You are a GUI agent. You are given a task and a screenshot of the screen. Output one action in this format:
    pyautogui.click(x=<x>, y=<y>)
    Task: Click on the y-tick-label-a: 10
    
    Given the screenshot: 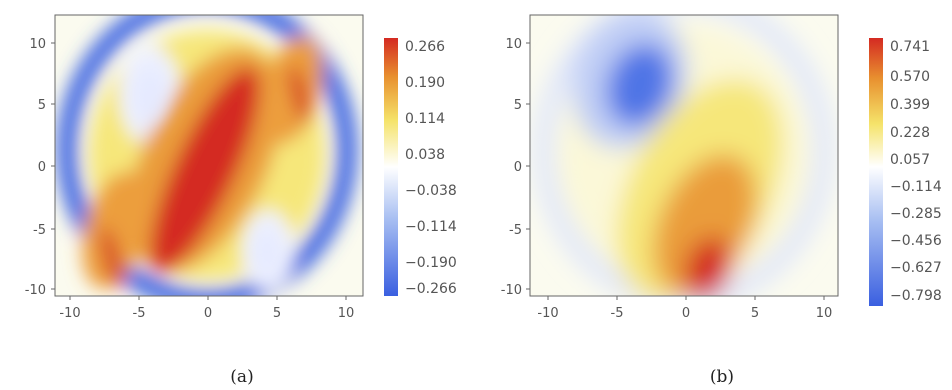 What is the action you would take?
    pyautogui.click(x=37, y=44)
    